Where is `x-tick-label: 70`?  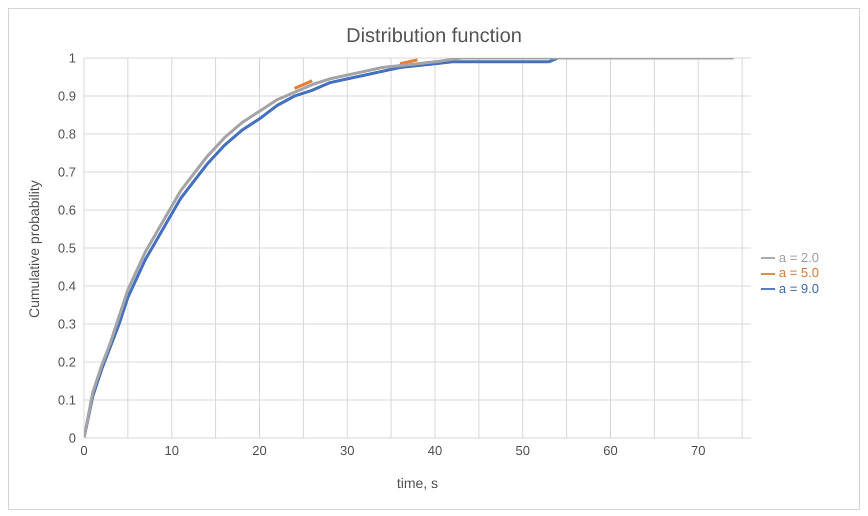
x-tick-label: 70 is located at coordinates (698, 450).